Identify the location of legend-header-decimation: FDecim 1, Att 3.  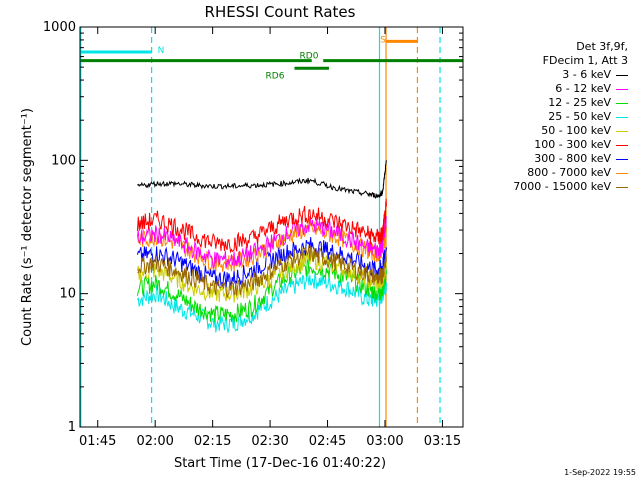
(585, 60).